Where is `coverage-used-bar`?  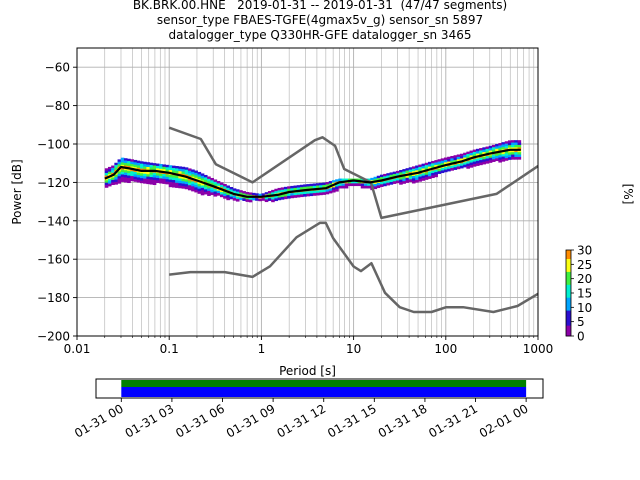
coverage-used-bar is located at coordinates (324, 392).